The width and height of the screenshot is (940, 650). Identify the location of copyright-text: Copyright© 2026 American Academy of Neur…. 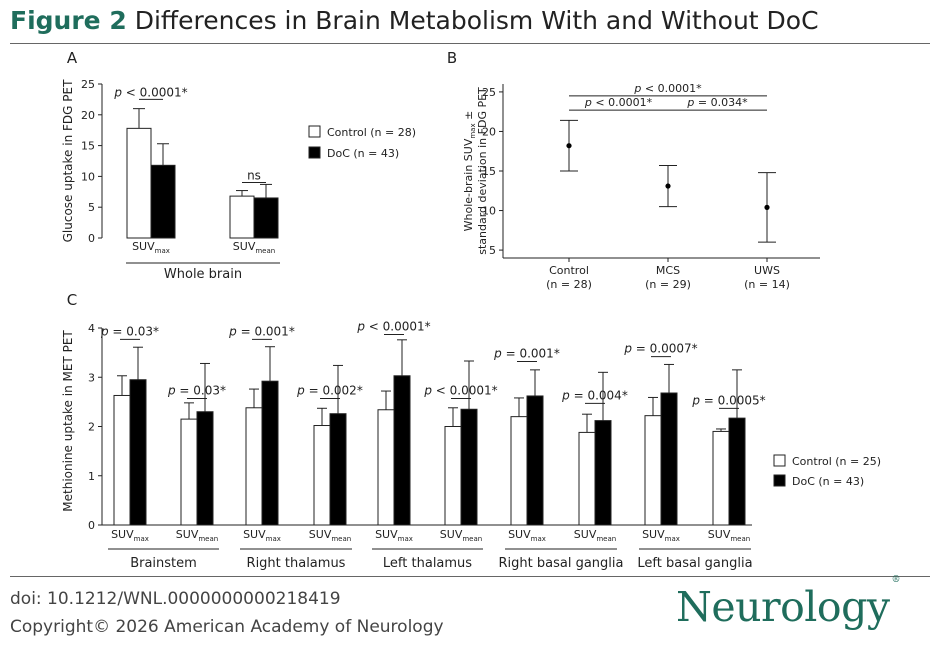
(227, 627).